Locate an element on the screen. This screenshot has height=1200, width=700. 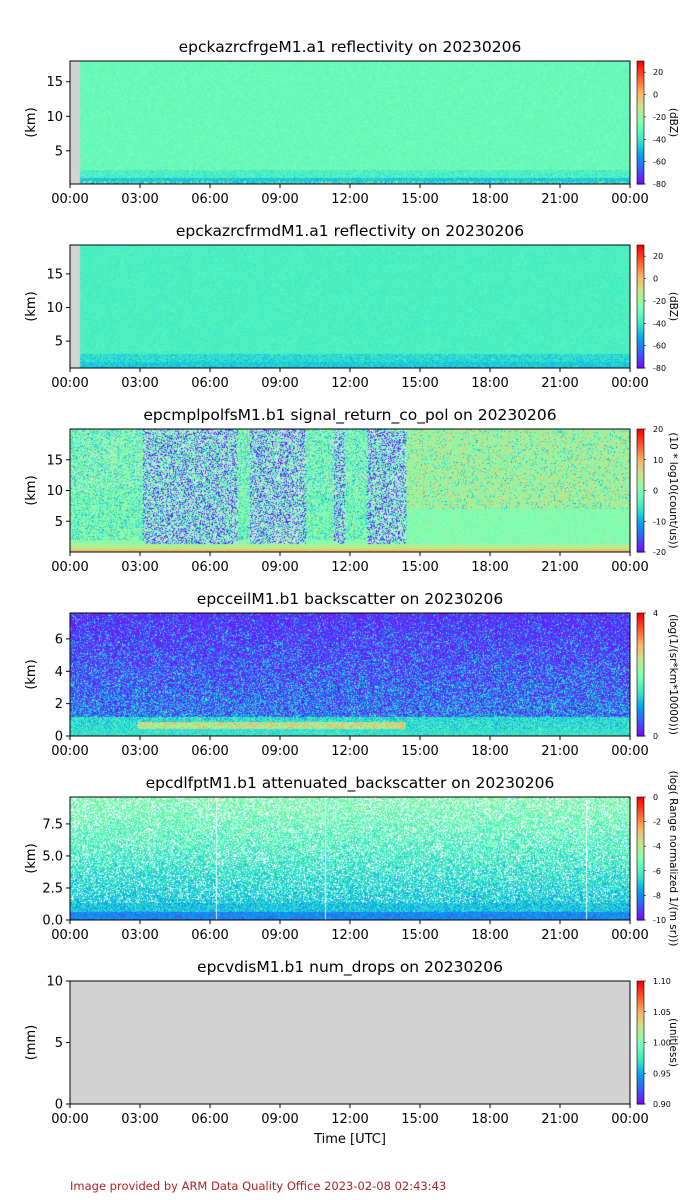
x-tick-label: 09:00 is located at coordinates (279, 199).